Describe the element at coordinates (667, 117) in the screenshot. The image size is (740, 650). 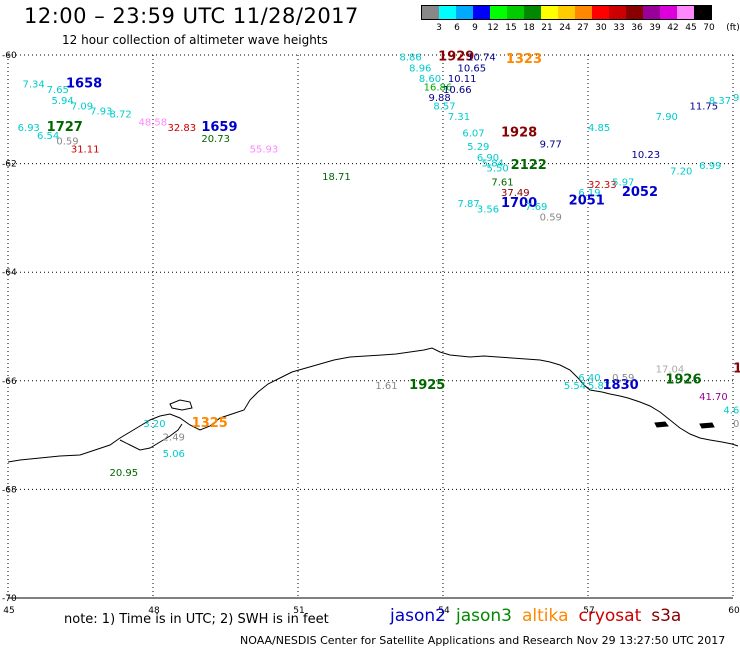
I see `wave-height-value: 7.90` at that location.